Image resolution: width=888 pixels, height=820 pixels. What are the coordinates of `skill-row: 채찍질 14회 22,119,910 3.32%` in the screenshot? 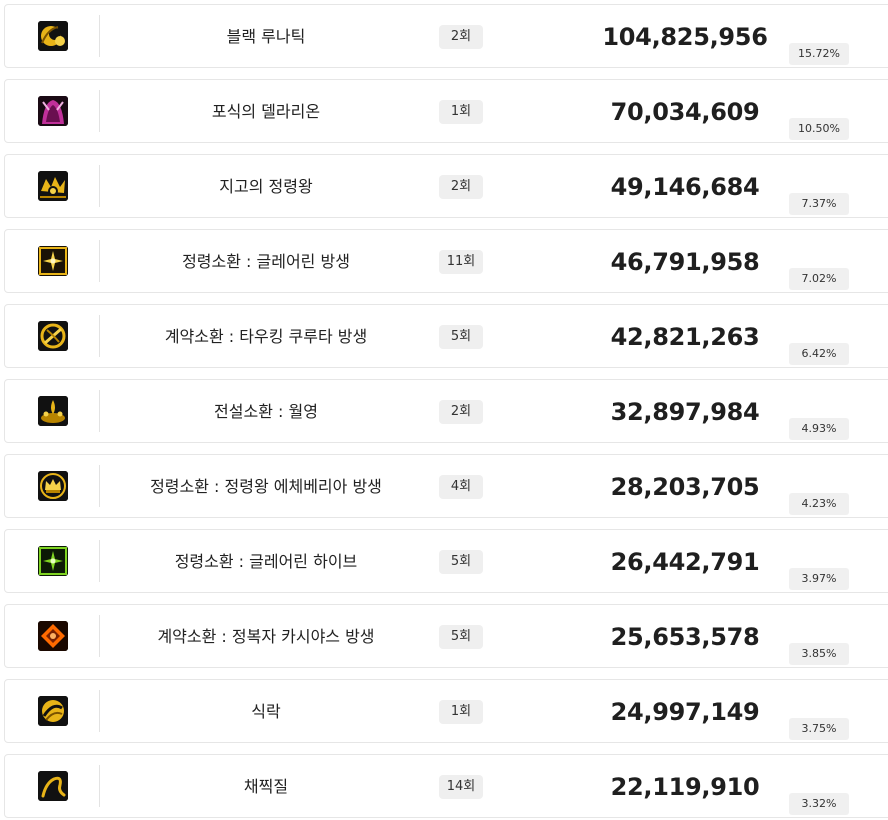 It's located at (446, 786).